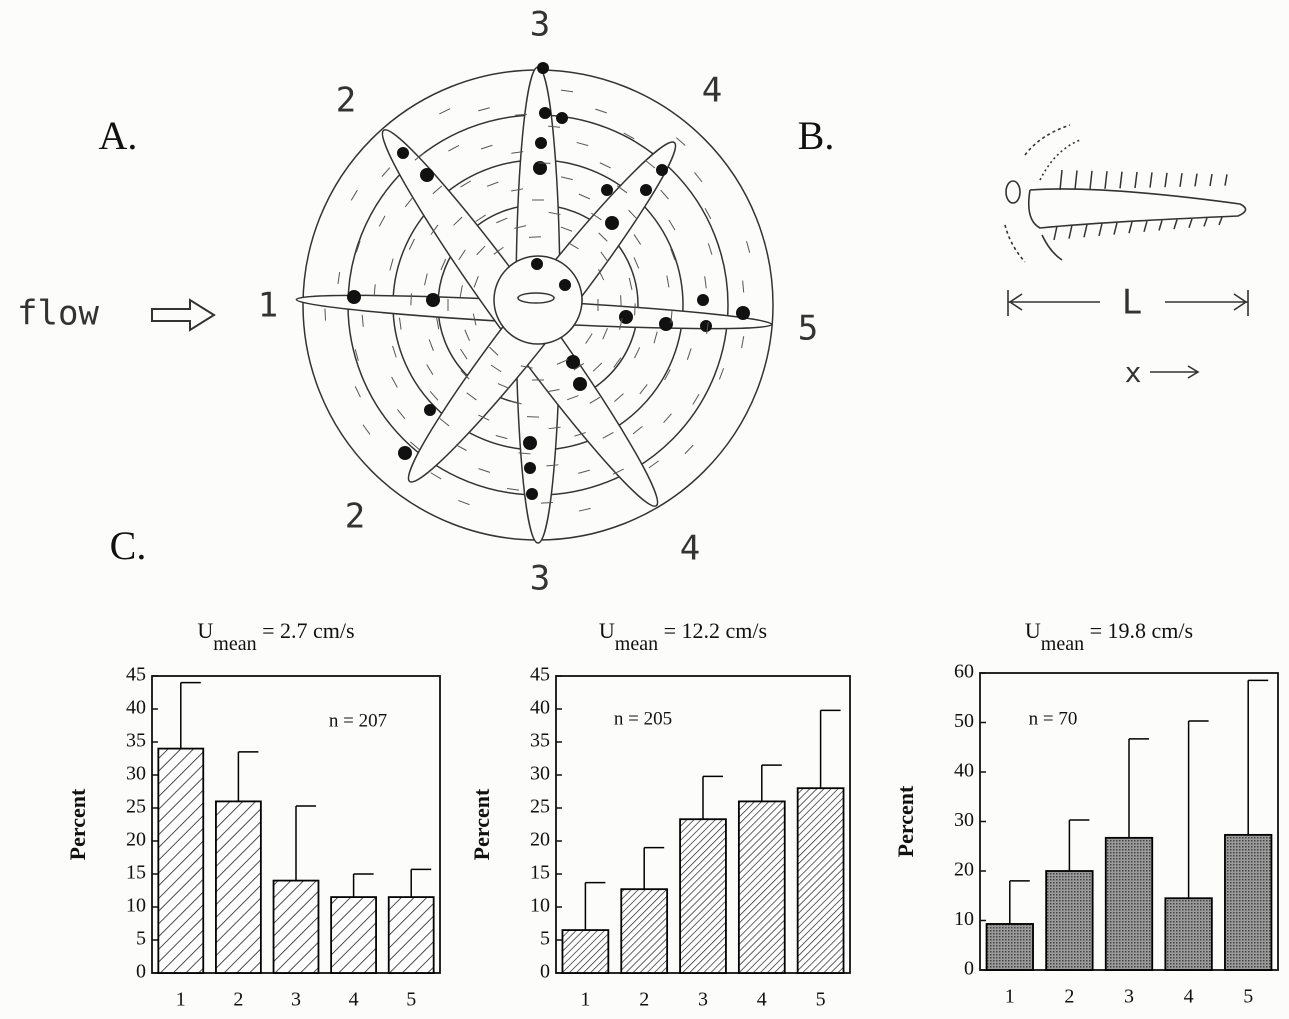 Image resolution: width=1289 pixels, height=1019 pixels. Describe the element at coordinates (1138, 630) in the screenshot. I see `title-rest: = 19.8 cm/s` at that location.